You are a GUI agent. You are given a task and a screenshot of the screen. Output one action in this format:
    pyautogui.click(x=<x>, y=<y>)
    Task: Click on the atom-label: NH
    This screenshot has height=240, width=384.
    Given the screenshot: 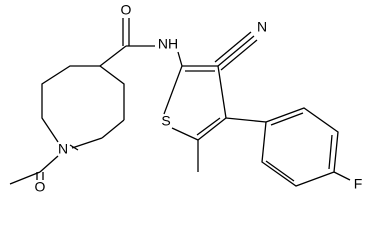 What is the action you would take?
    pyautogui.click(x=168, y=44)
    